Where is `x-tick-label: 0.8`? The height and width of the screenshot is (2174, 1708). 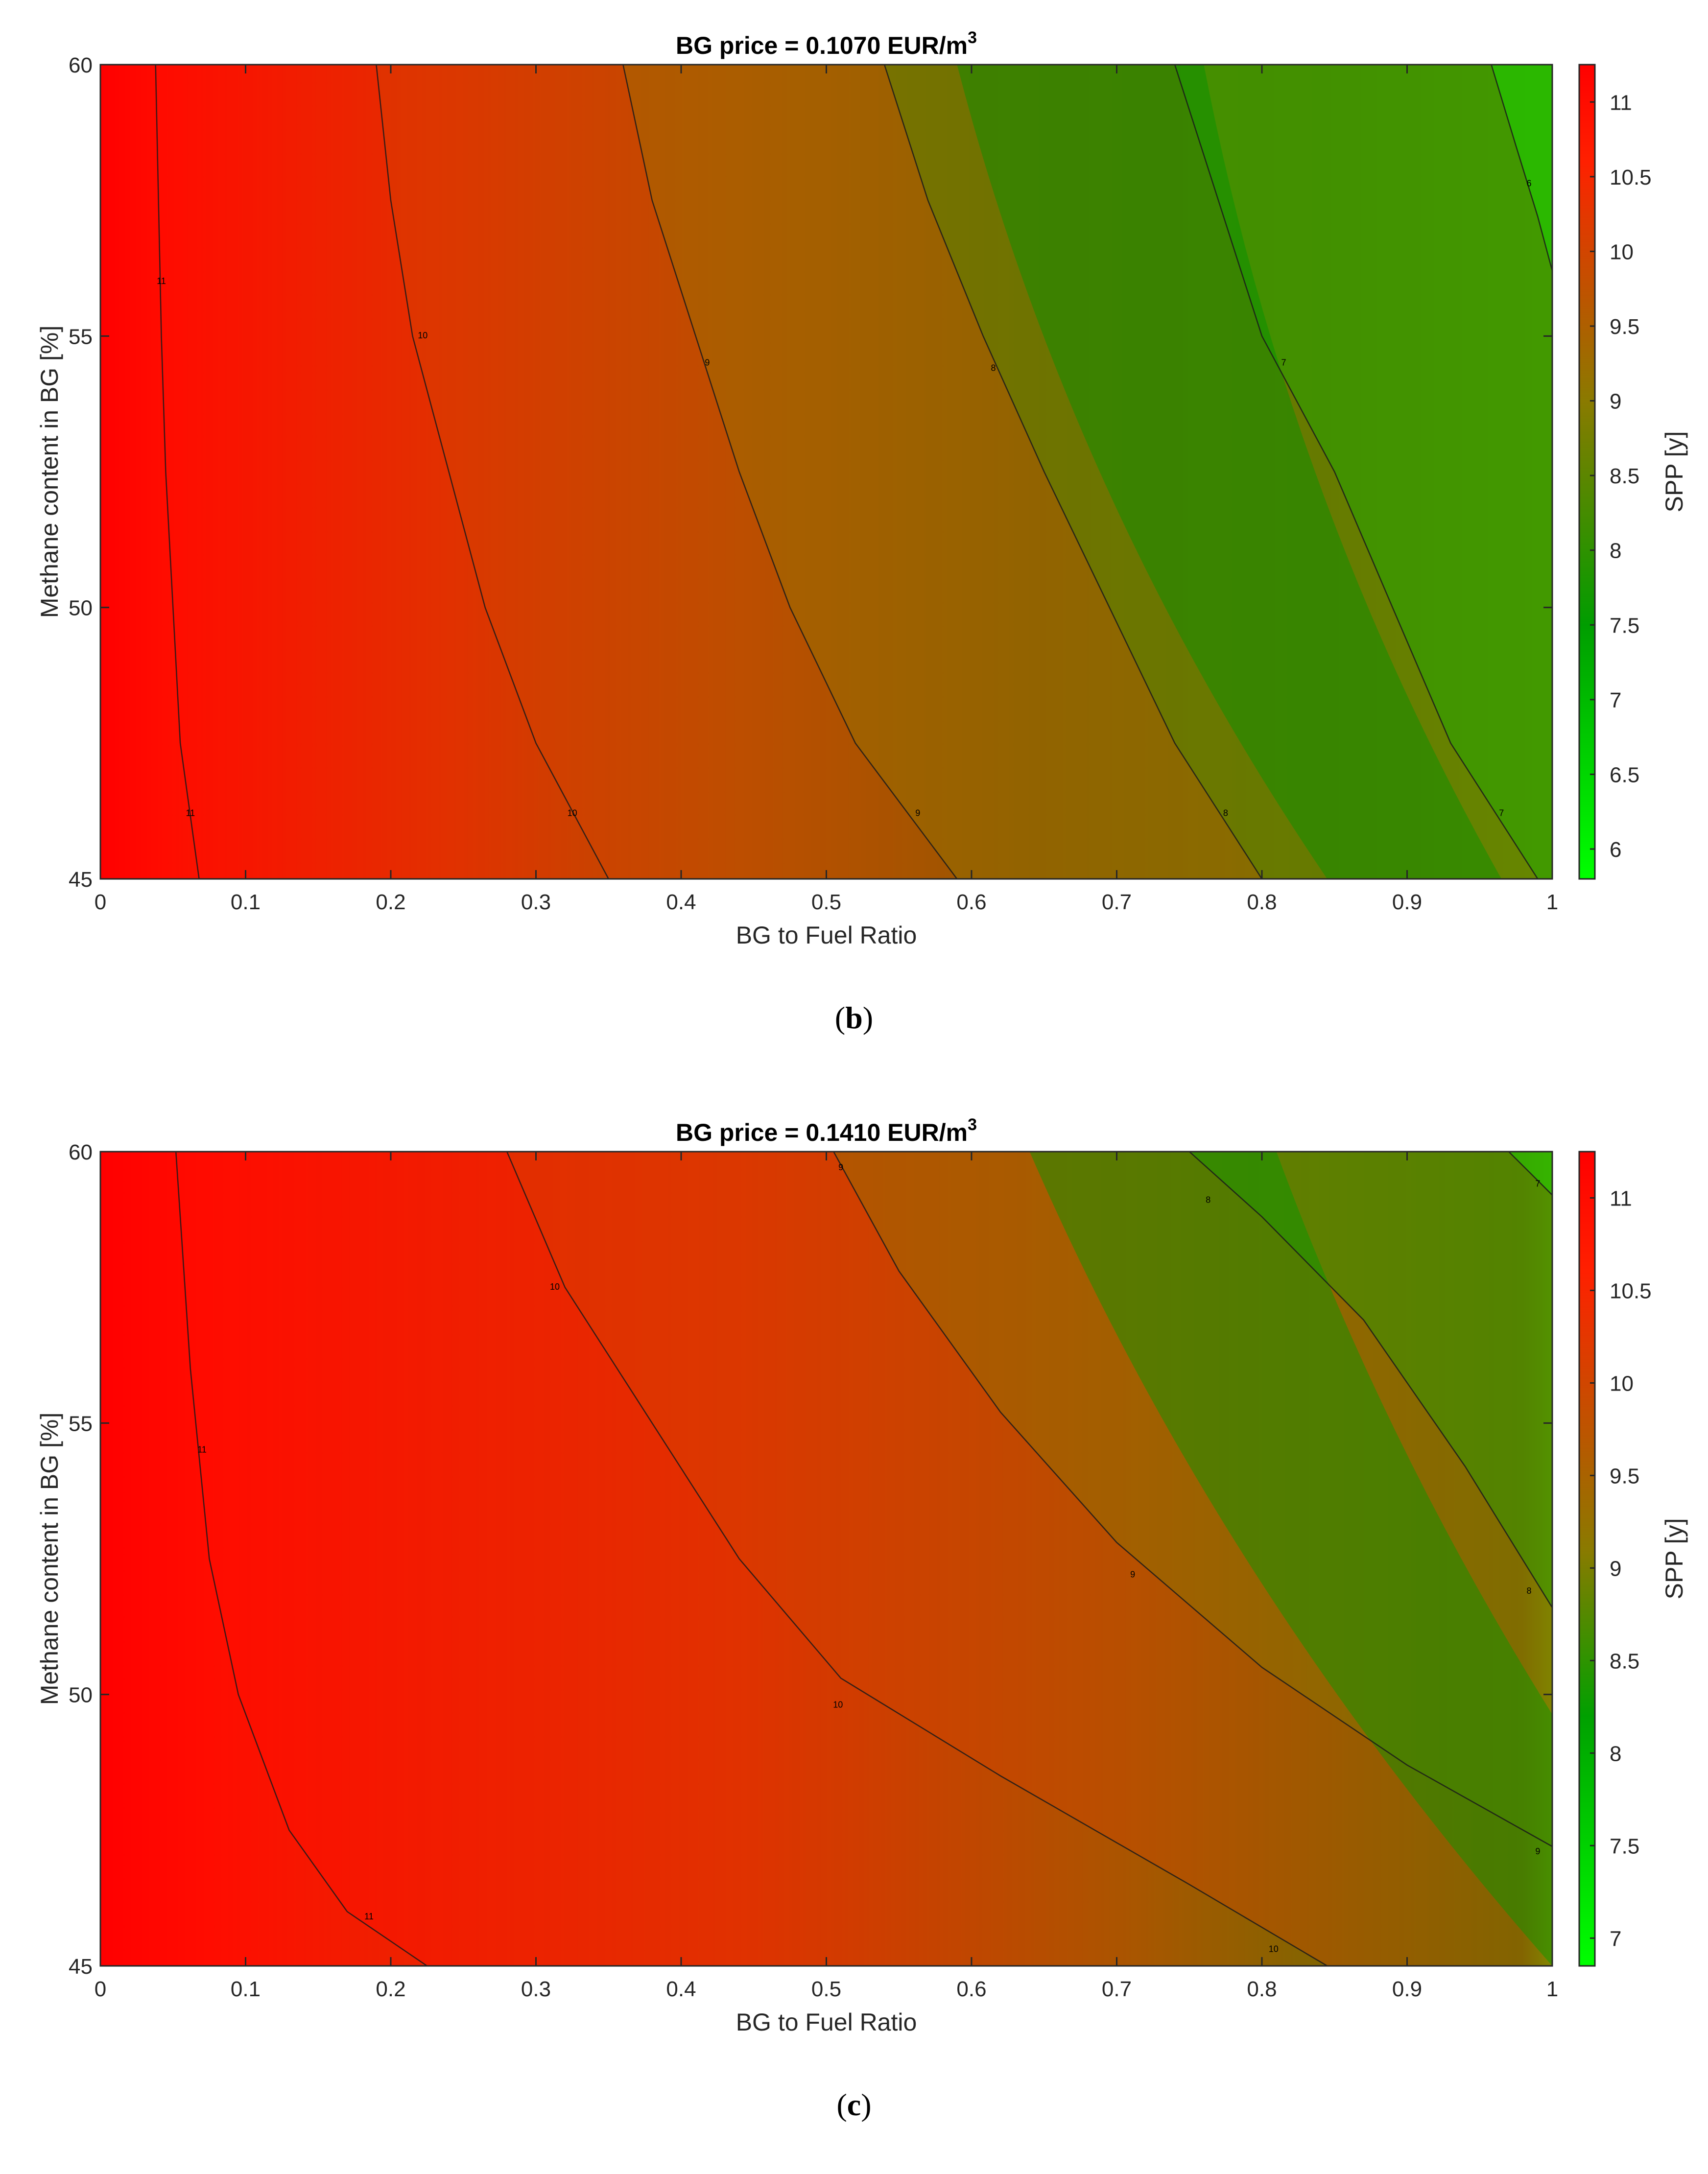 x-tick-label: 0.8 is located at coordinates (1262, 1989).